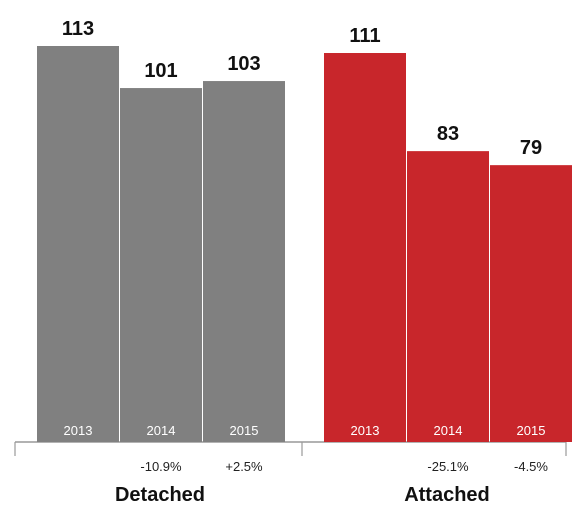 This screenshot has width=579, height=506. What do you see at coordinates (531, 148) in the screenshot?
I see `data-label: 79` at bounding box center [531, 148].